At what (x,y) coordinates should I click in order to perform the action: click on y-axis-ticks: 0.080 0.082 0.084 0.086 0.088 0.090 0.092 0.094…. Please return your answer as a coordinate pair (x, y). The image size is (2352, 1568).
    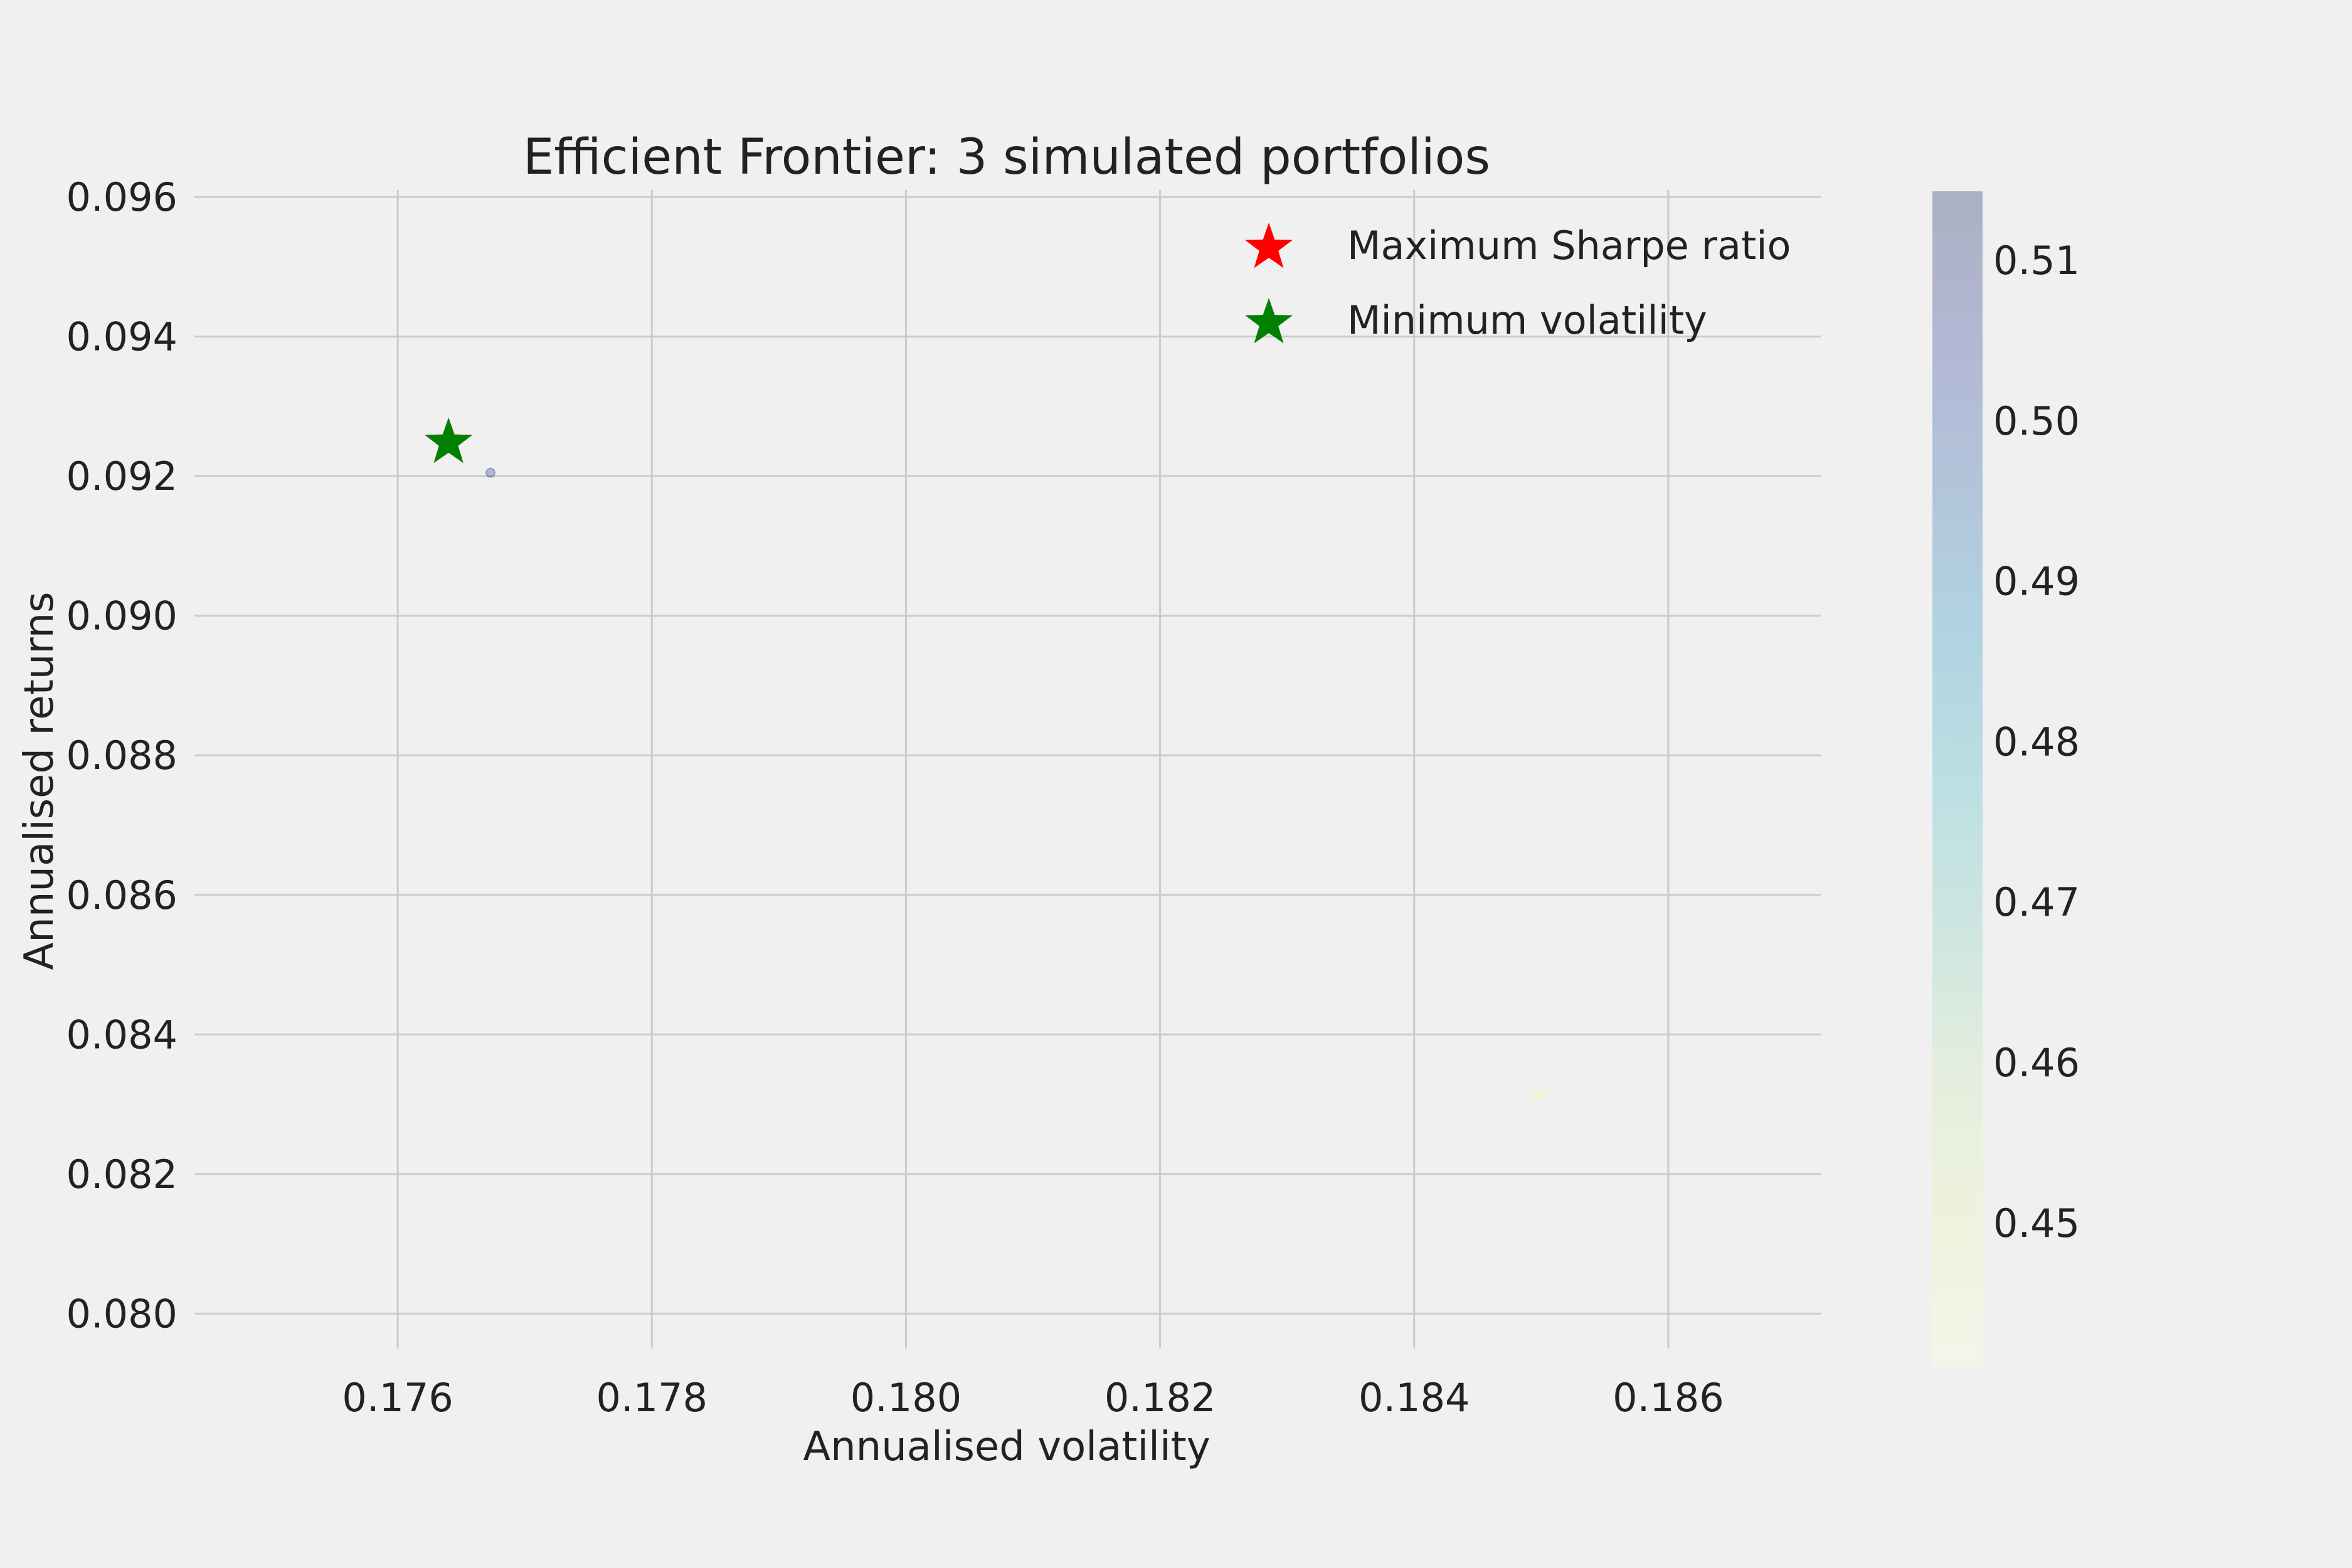
    Looking at the image, I should click on (122, 755).